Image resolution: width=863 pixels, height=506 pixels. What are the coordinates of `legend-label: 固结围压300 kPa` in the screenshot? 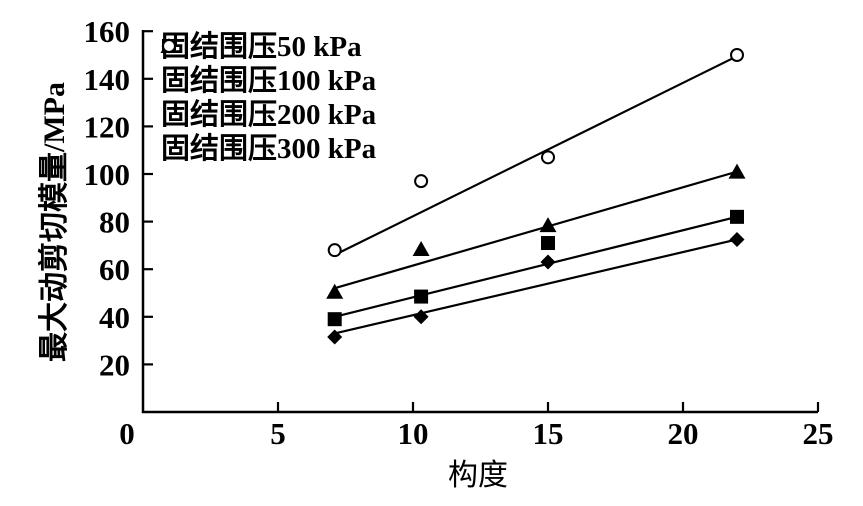 It's located at (269, 149).